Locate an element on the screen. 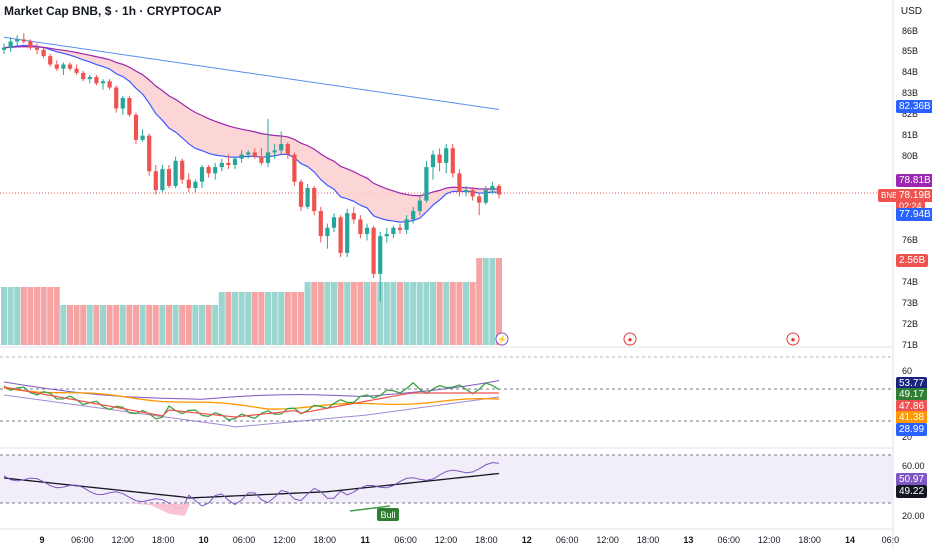  time-tick: 06:00 is located at coordinates (244, 540).